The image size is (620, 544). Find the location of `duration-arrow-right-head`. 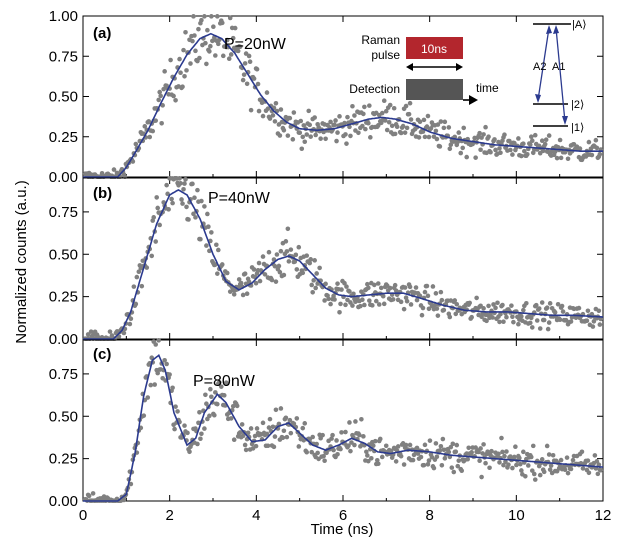

duration-arrow-right-head is located at coordinates (459, 67).